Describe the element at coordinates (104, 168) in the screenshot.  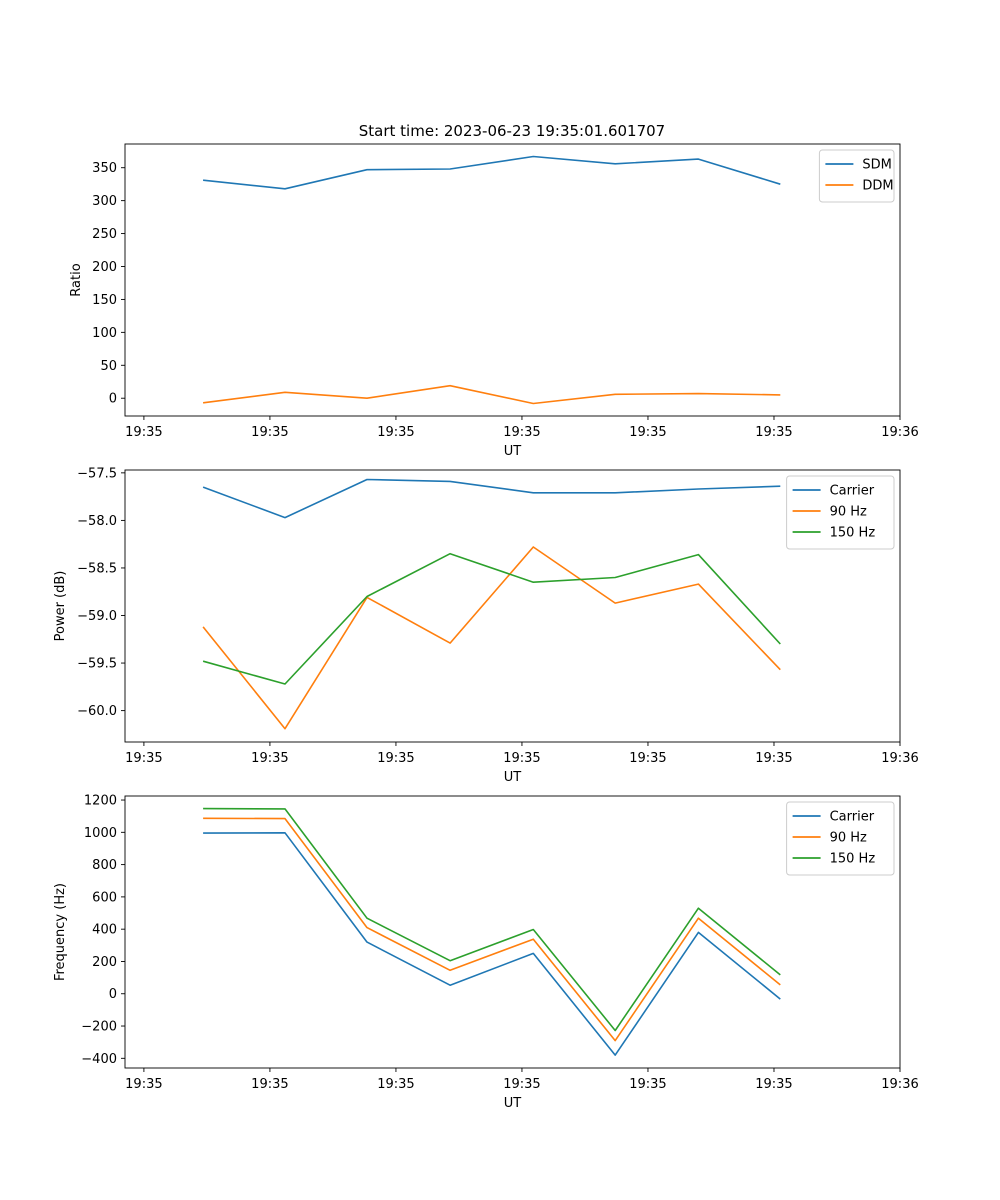
I see `y-tick-label: 350` at that location.